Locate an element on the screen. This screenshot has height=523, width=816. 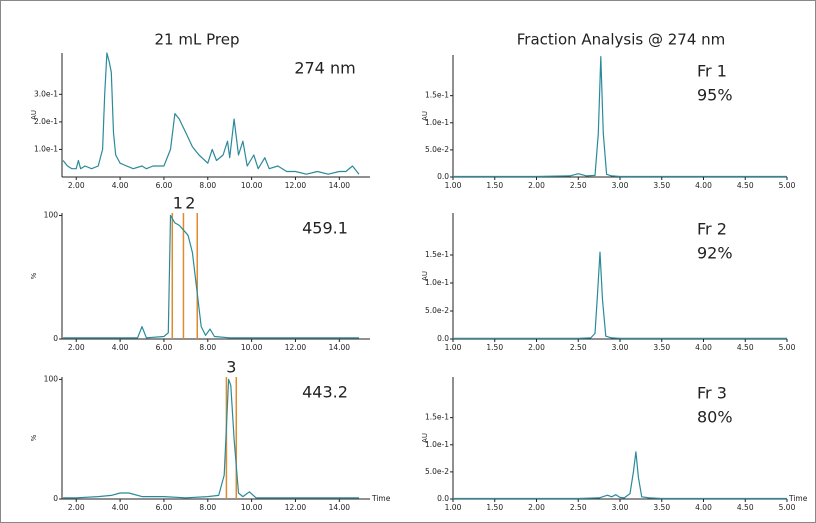
annotation: Fr 3 is located at coordinates (712, 393).